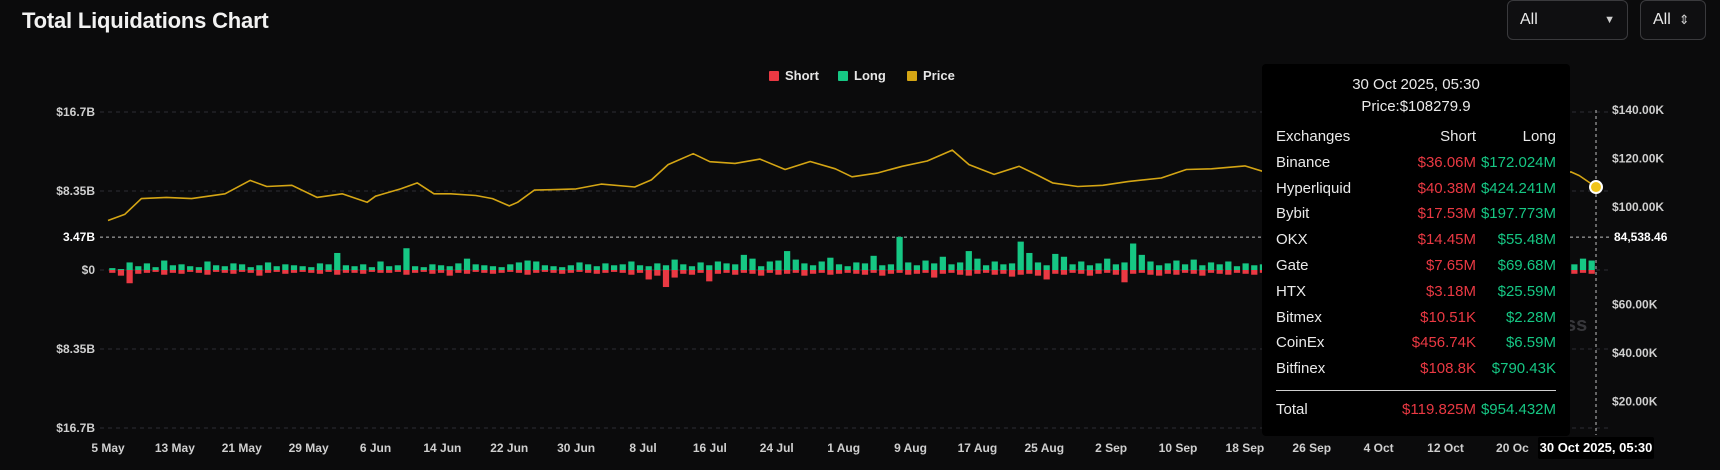 This screenshot has height=470, width=1720. Describe the element at coordinates (108, 448) in the screenshot. I see `x-axis-label: 5 May` at that location.